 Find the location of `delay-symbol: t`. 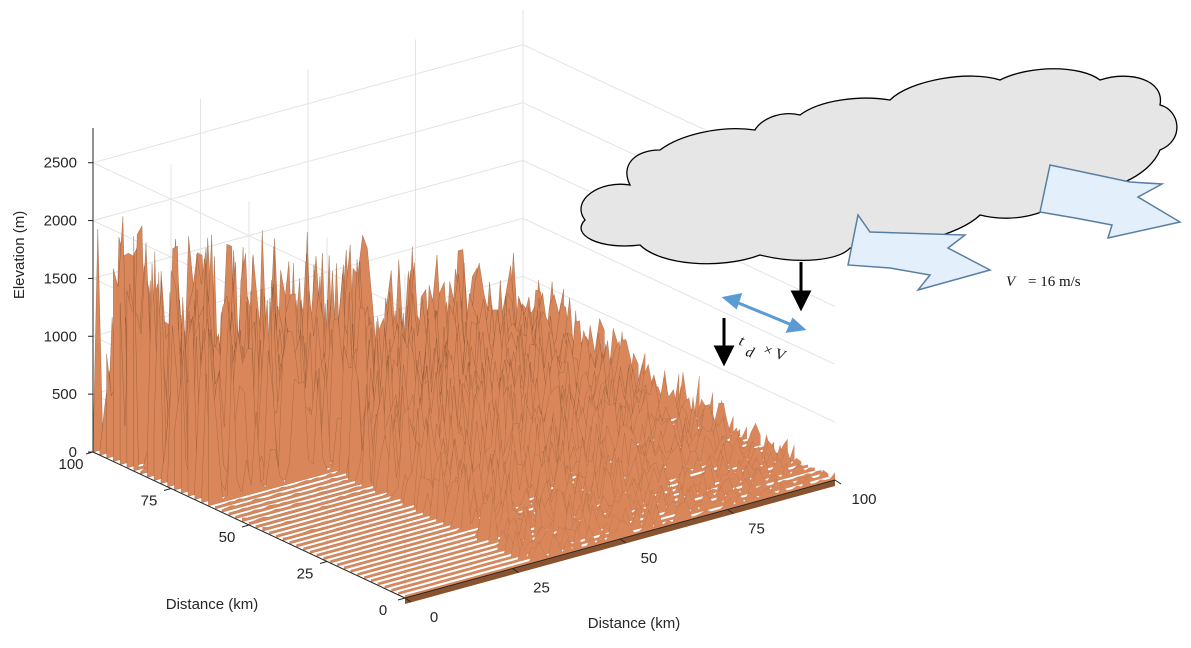

delay-symbol: t is located at coordinates (742, 341).